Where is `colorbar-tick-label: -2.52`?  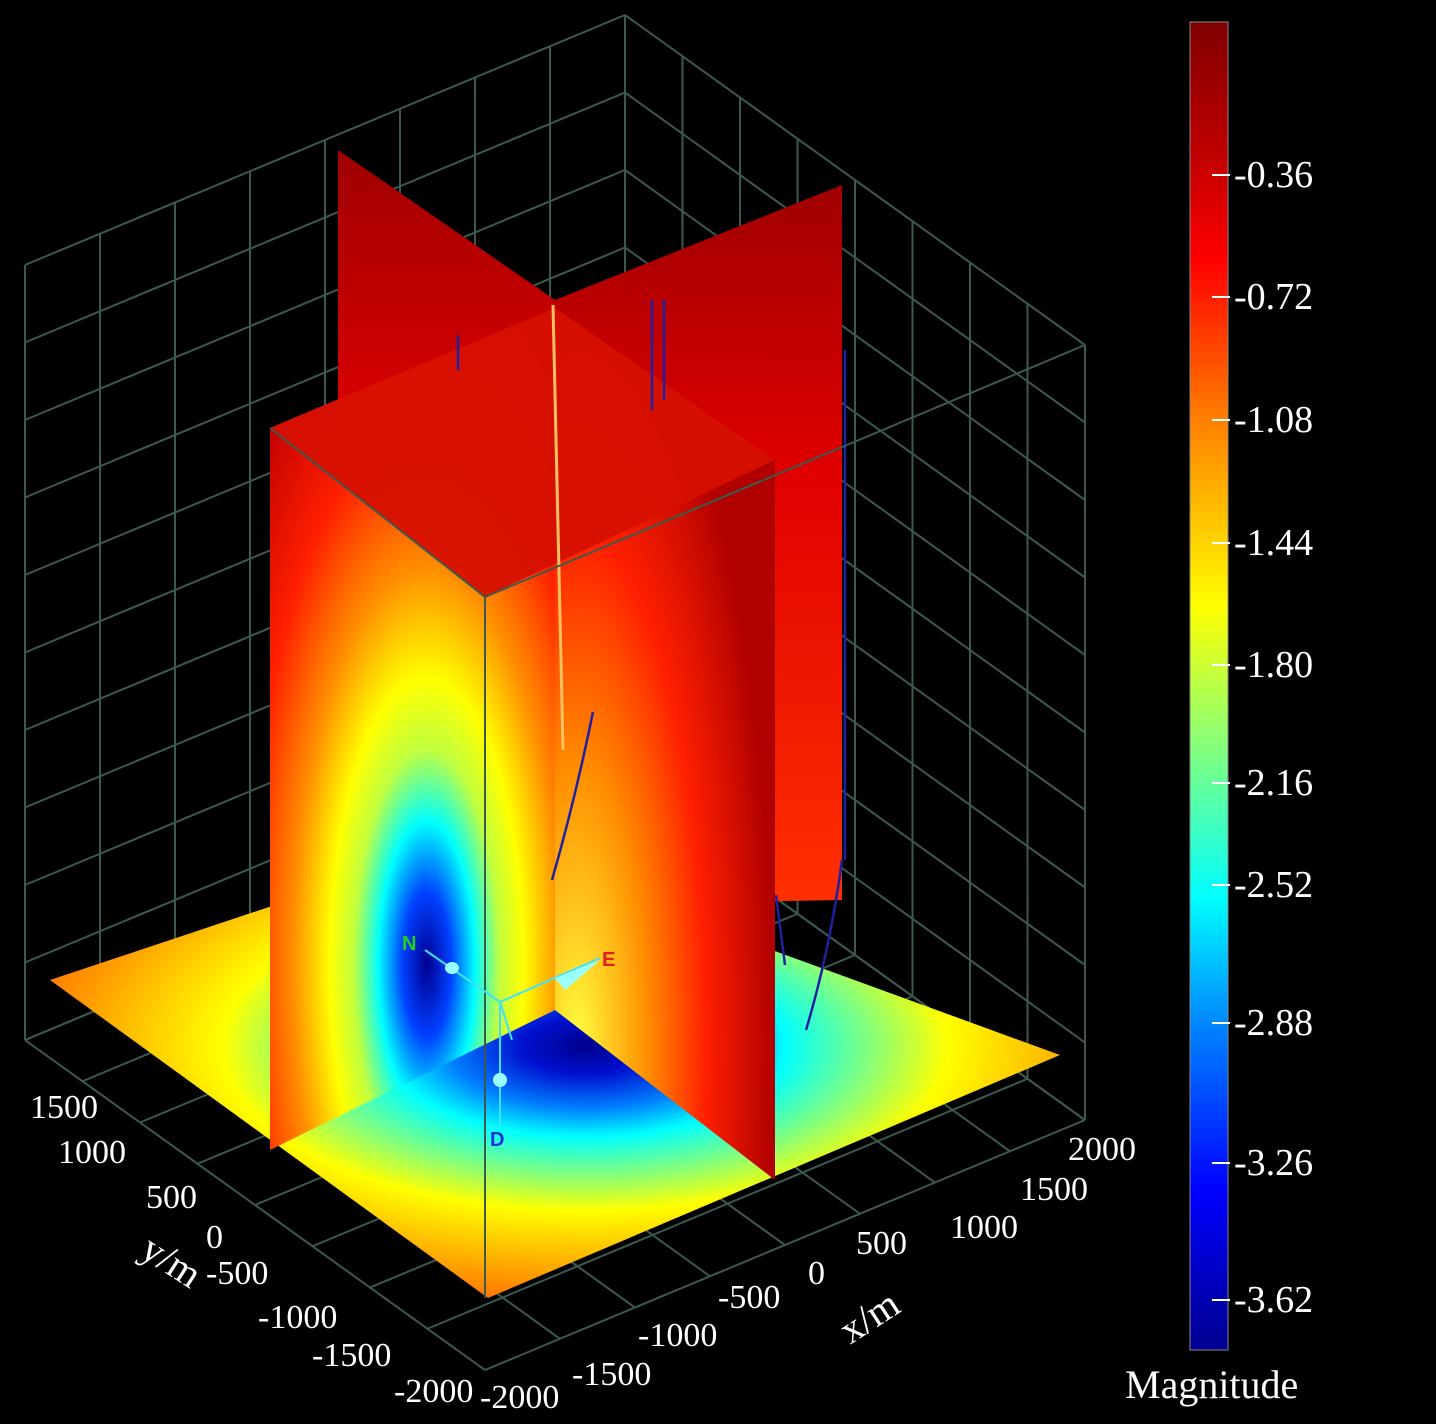
colorbar-tick-label: -2.52 is located at coordinates (1273, 885).